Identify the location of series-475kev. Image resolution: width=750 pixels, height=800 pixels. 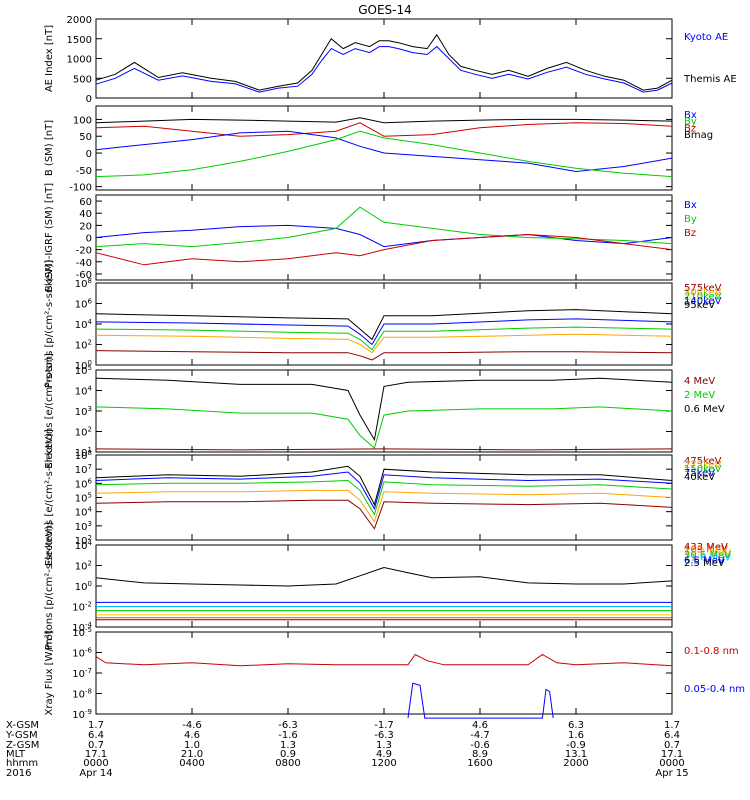
(384, 514).